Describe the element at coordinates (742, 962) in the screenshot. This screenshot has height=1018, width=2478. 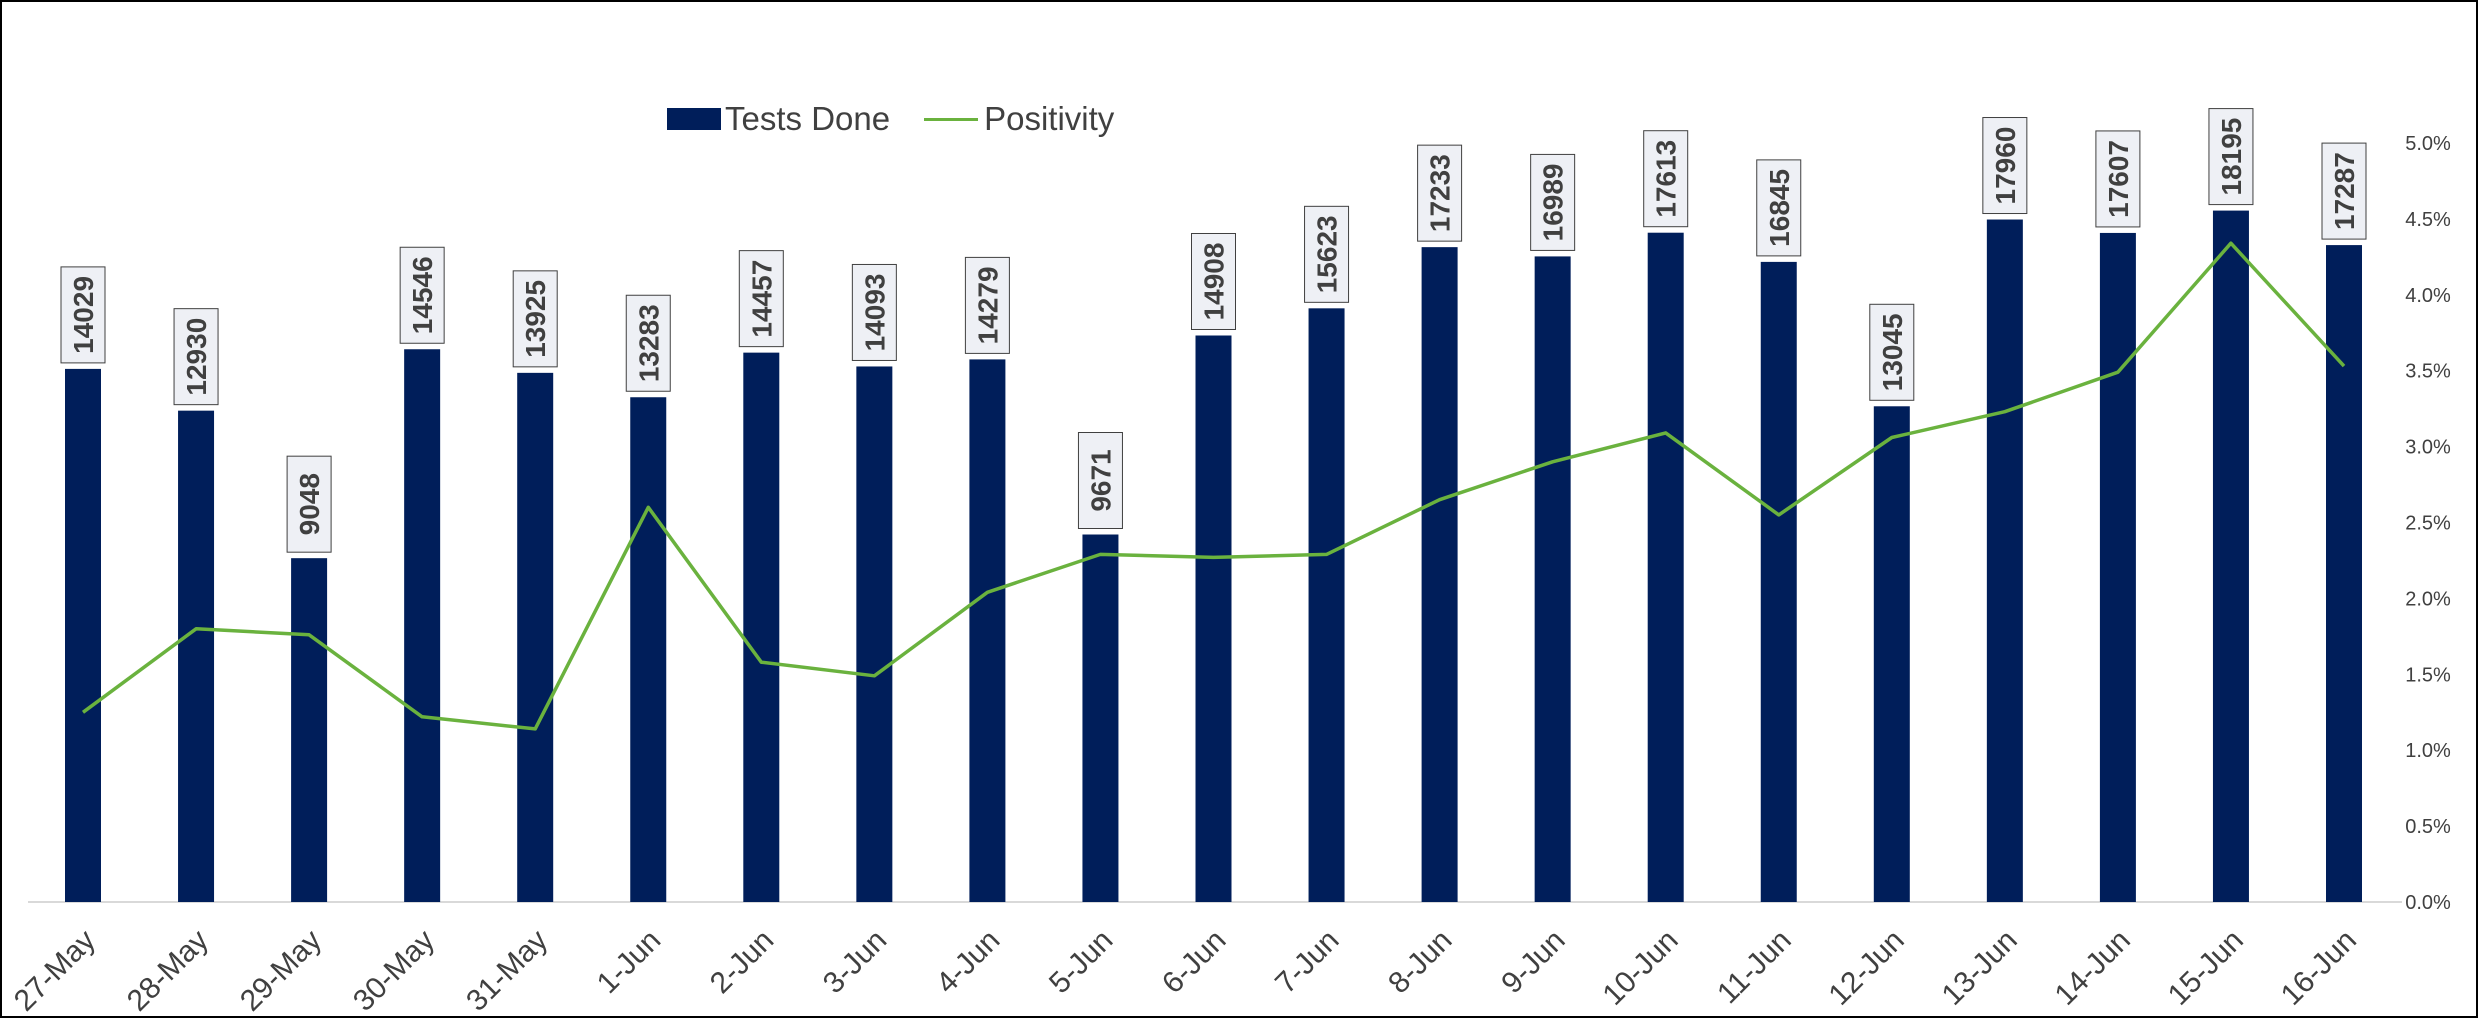
I see `x-tick-label: 2-Jun` at that location.